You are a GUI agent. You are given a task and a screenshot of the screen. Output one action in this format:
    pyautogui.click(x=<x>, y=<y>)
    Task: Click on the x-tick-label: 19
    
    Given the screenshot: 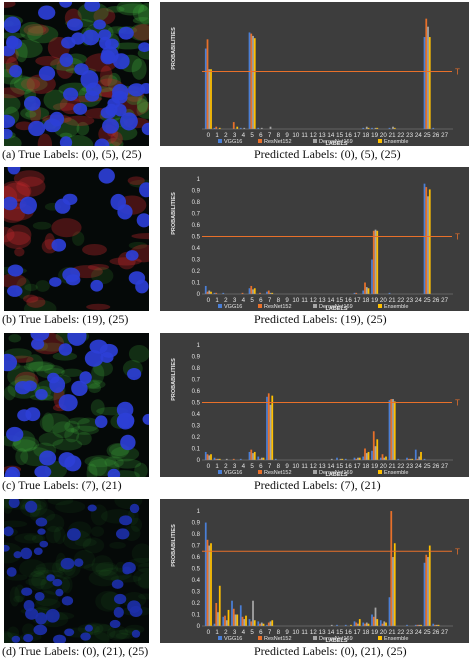 What is the action you would take?
    pyautogui.click(x=374, y=632)
    